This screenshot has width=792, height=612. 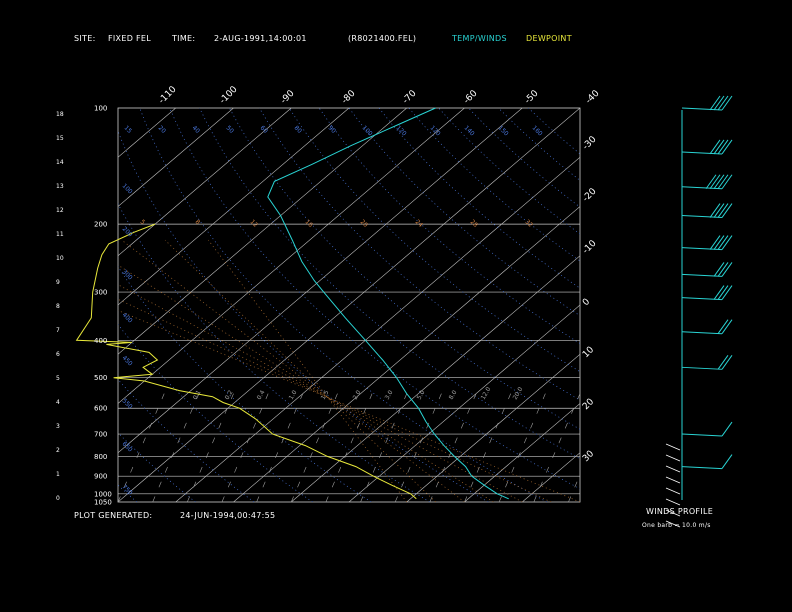 I want to click on mixing-ratio-mid-label: 2.0, so click(x=357, y=395).